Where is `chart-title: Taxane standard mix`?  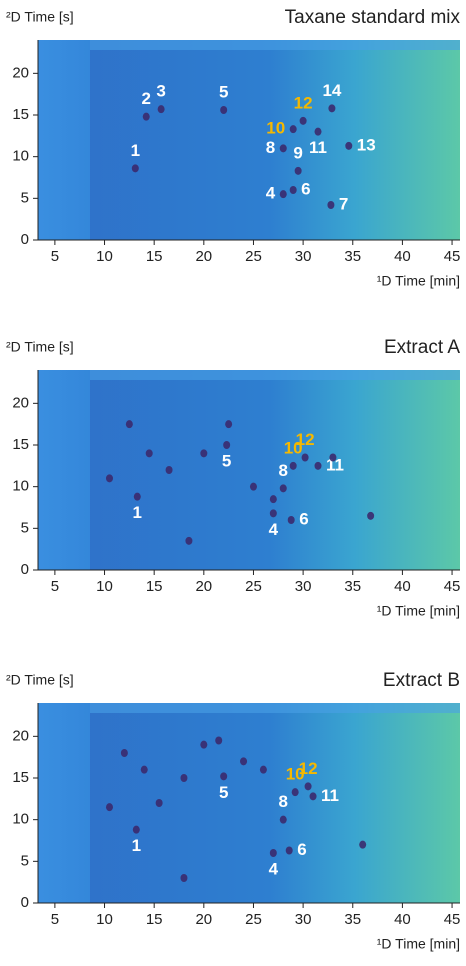
chart-title: Taxane standard mix is located at coordinates (373, 17).